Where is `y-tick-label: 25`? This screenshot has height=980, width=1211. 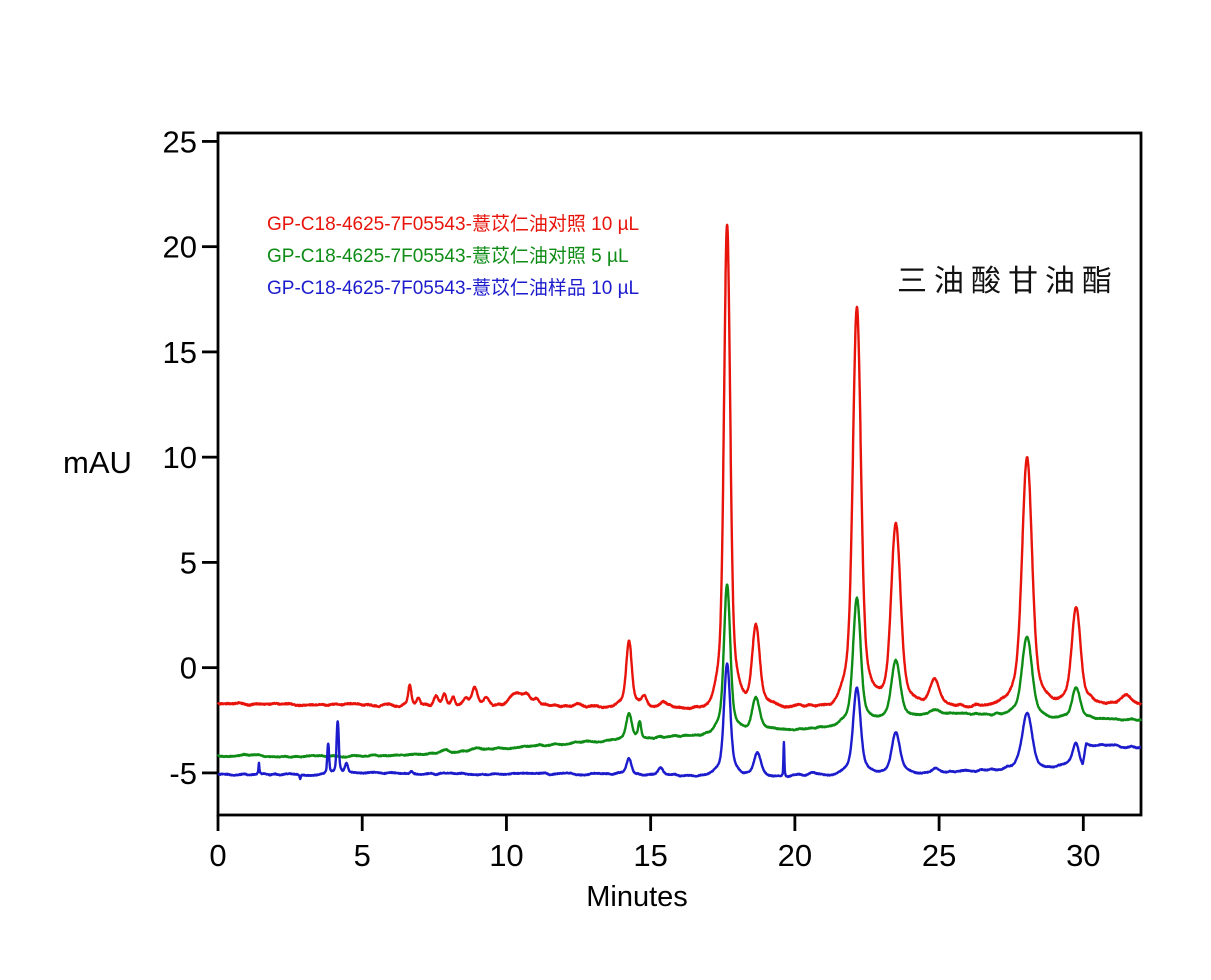
y-tick-label: 25 is located at coordinates (180, 141).